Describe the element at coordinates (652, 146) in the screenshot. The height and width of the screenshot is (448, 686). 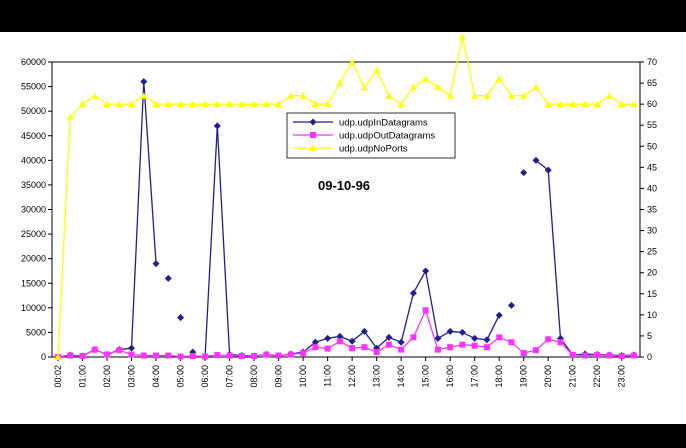
I see `y-right-tick-label: 50` at that location.